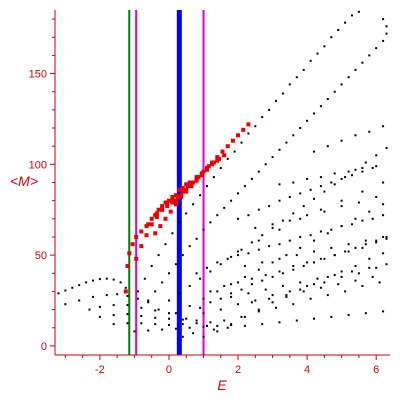  Describe the element at coordinates (376, 370) in the screenshot. I see `x-tick-label: 6` at that location.